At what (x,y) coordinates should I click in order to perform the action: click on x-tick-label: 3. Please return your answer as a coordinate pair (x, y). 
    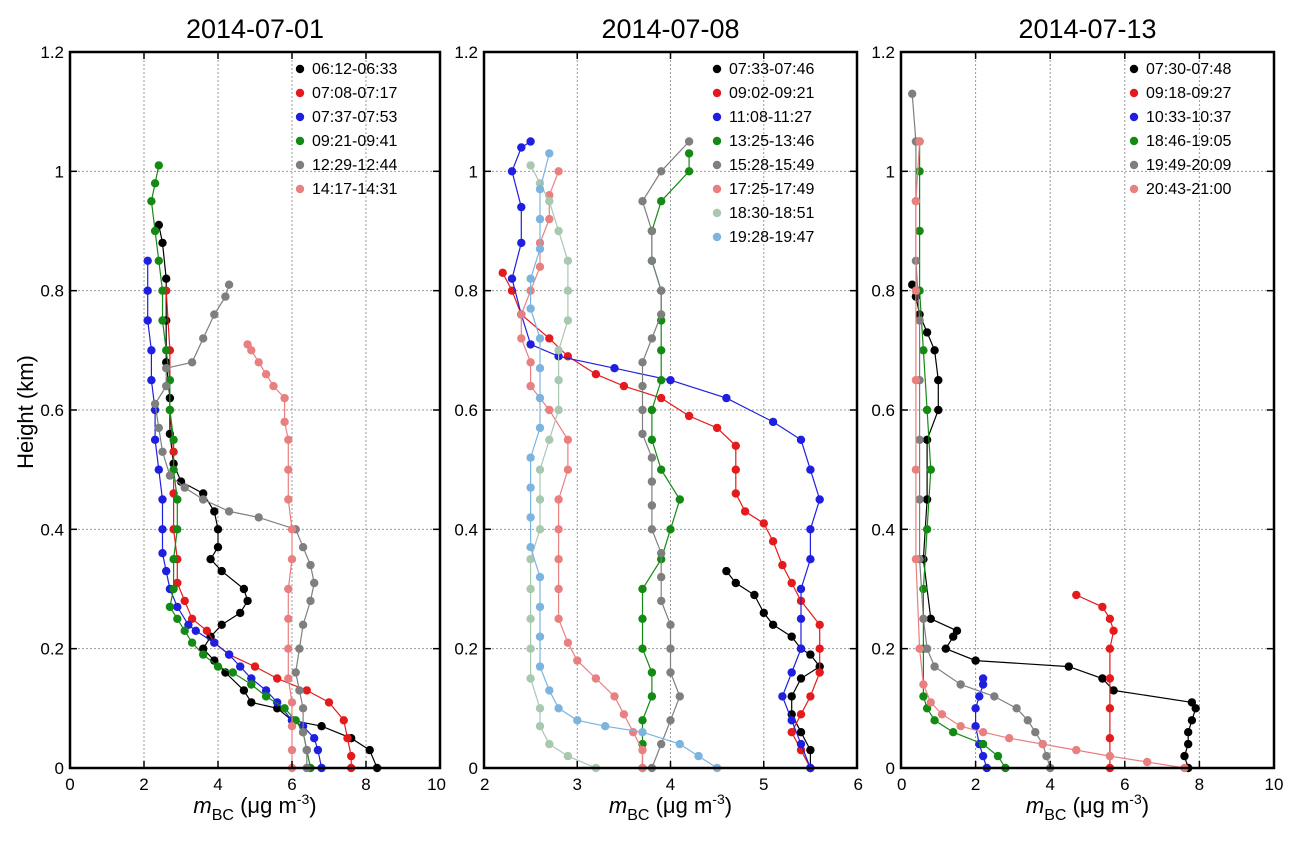
    Looking at the image, I should click on (577, 784).